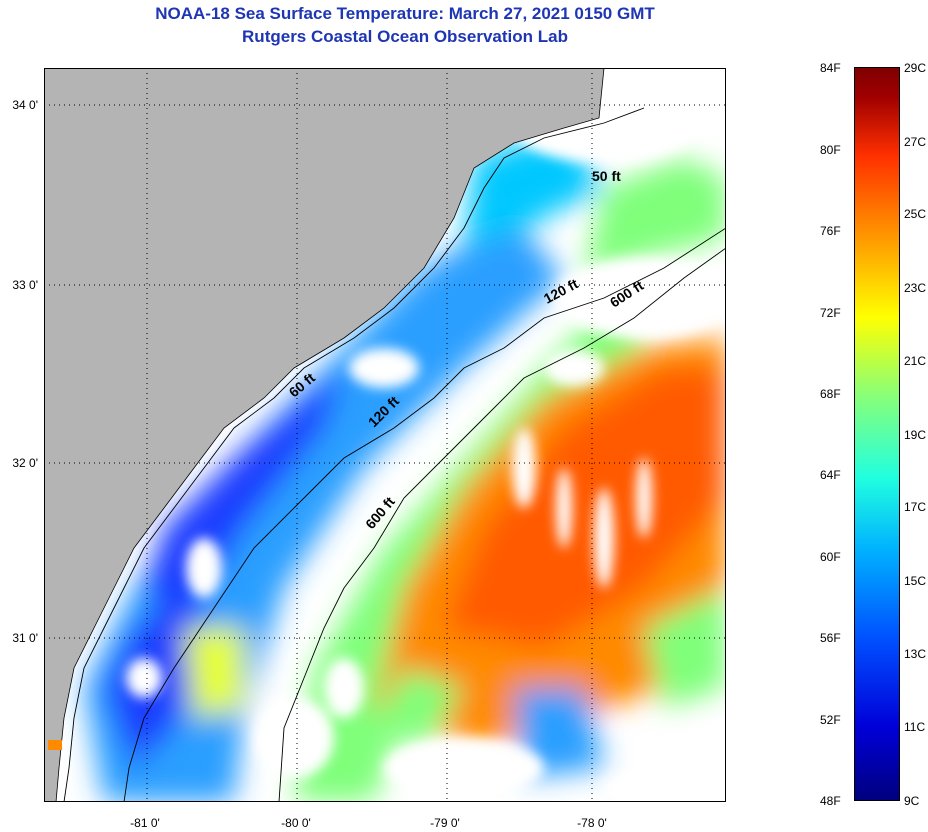  What do you see at coordinates (915, 361) in the screenshot?
I see `colorbar-c-label: 21C` at bounding box center [915, 361].